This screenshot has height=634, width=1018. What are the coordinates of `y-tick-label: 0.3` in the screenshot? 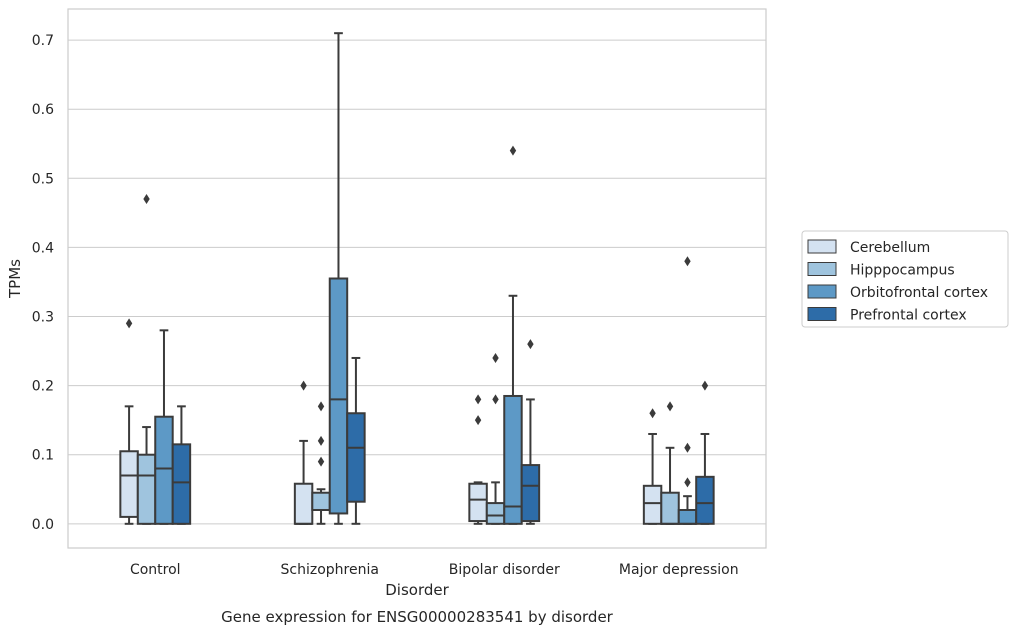 It's located at (43, 318).